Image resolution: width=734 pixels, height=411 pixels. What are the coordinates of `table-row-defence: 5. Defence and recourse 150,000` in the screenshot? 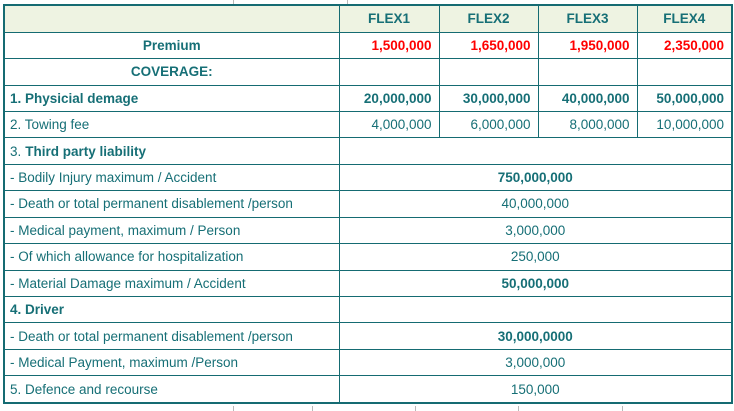 It's located at (368, 389).